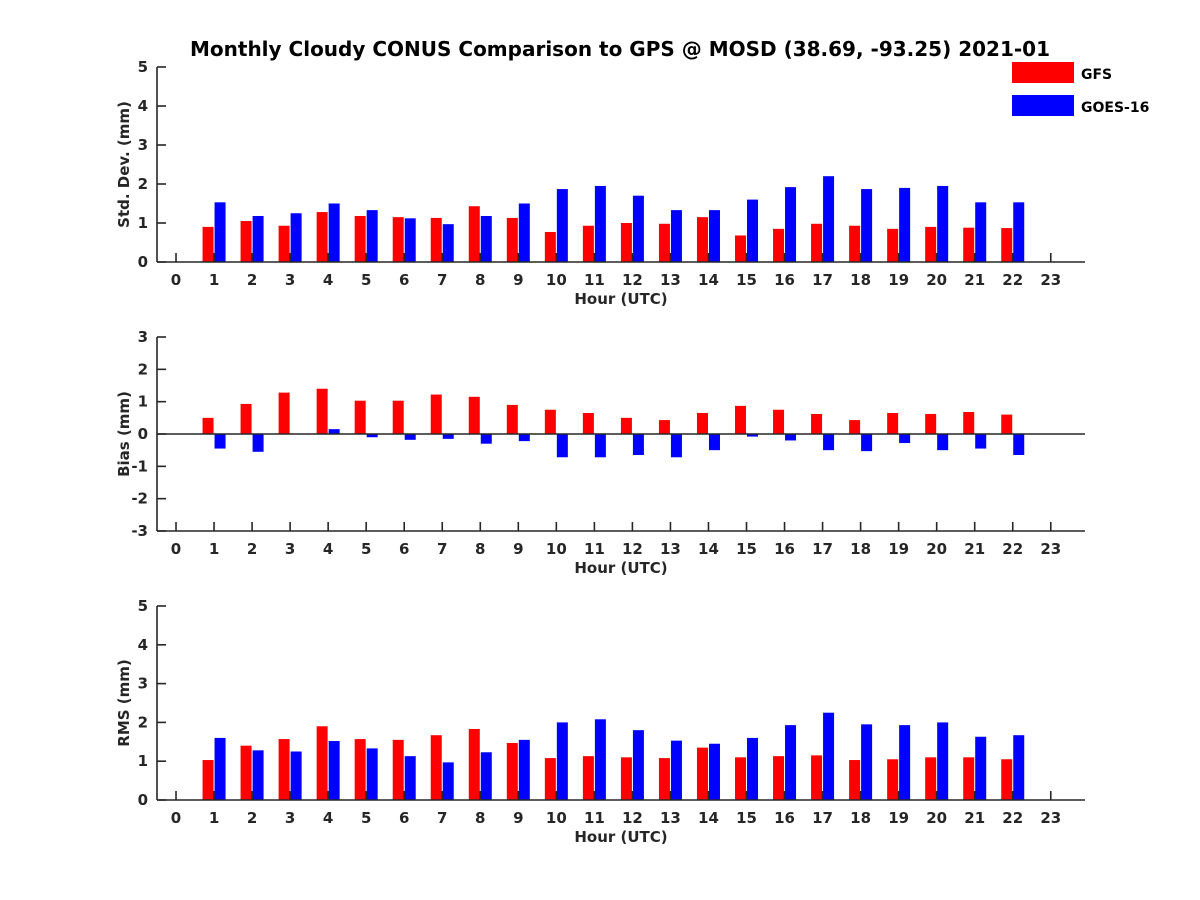 The width and height of the screenshot is (1200, 900). What do you see at coordinates (746, 280) in the screenshot?
I see `x-tick-label: 15` at bounding box center [746, 280].